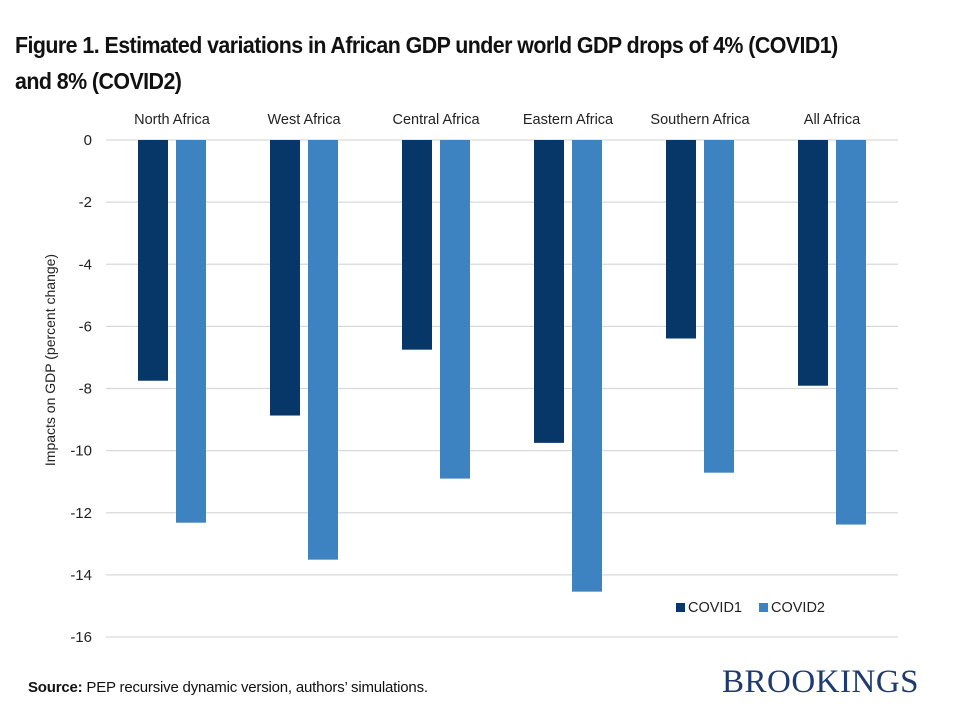 The width and height of the screenshot is (960, 720). I want to click on bar-covid1-southern-africa, so click(681, 239).